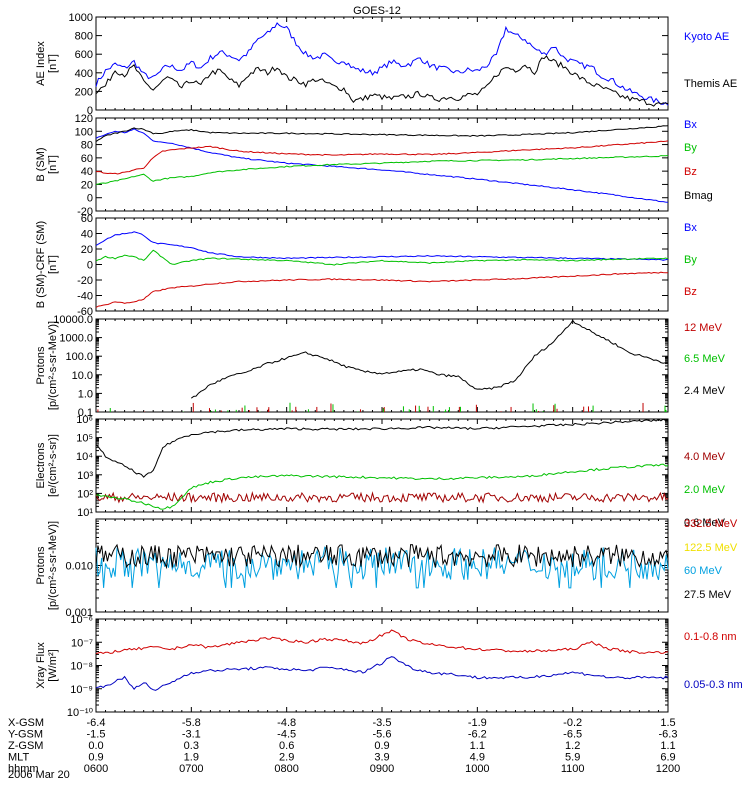  Describe the element at coordinates (668, 735) in the screenshot. I see `x-axis-value: -6.3` at that location.